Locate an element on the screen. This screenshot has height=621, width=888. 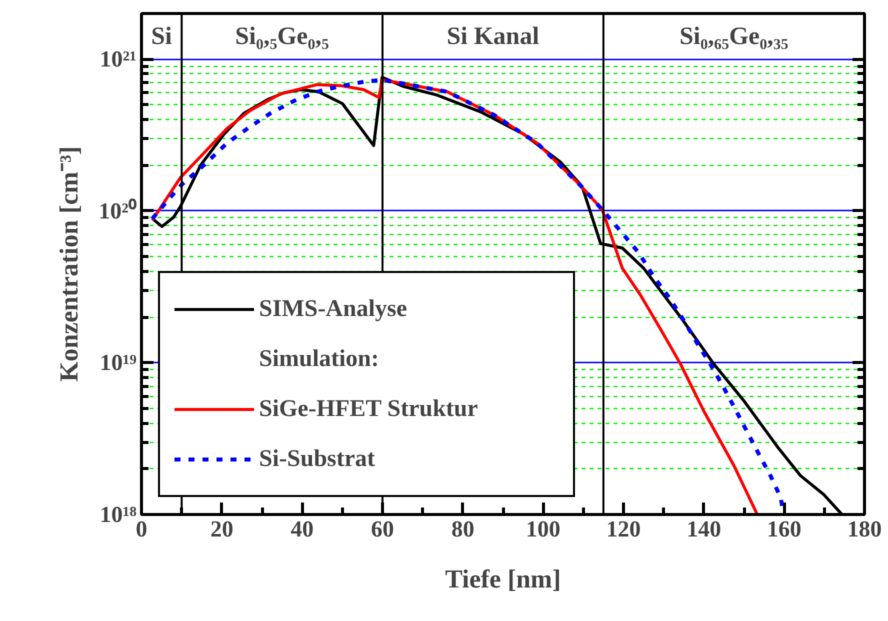
x-tick-label: 80 is located at coordinates (462, 529).